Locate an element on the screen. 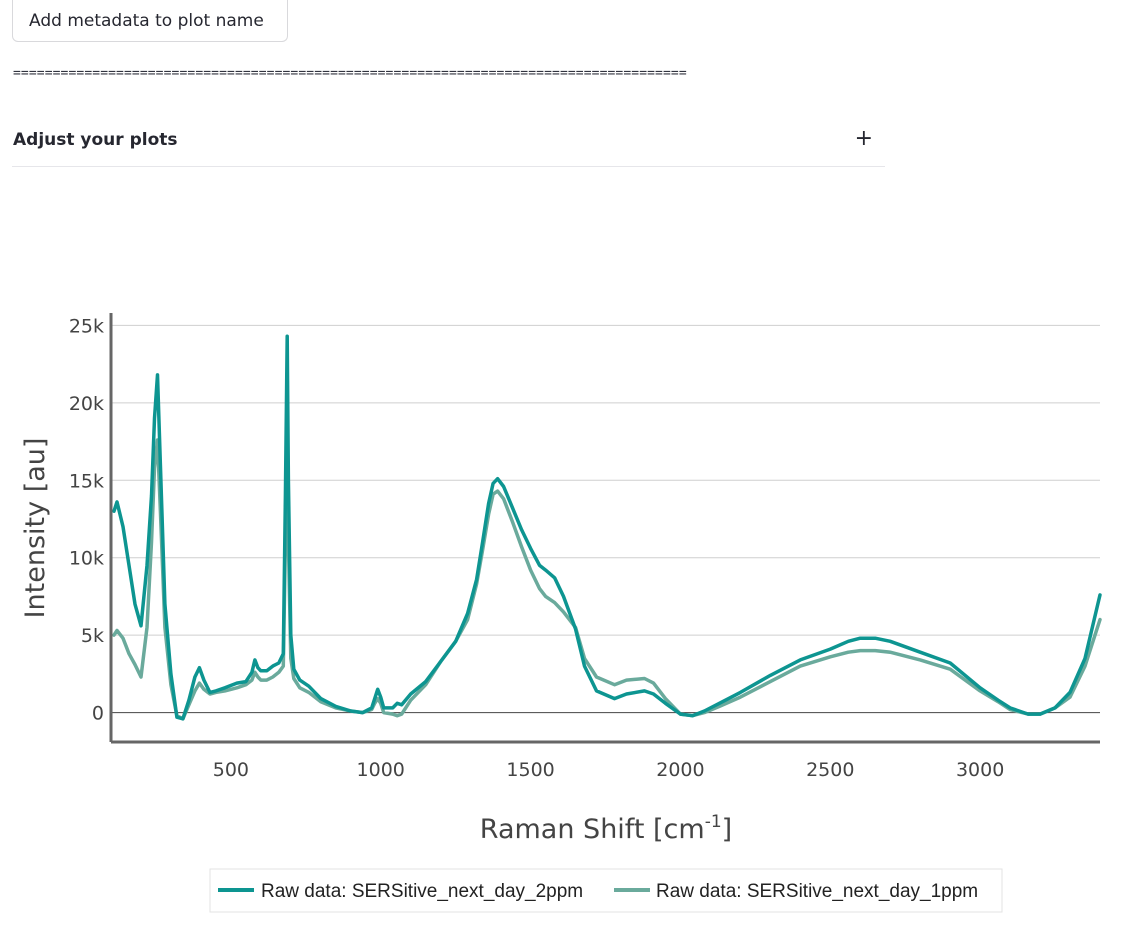 This screenshot has width=1121, height=927. y-axis-title: Intensity [au] is located at coordinates (35, 528).